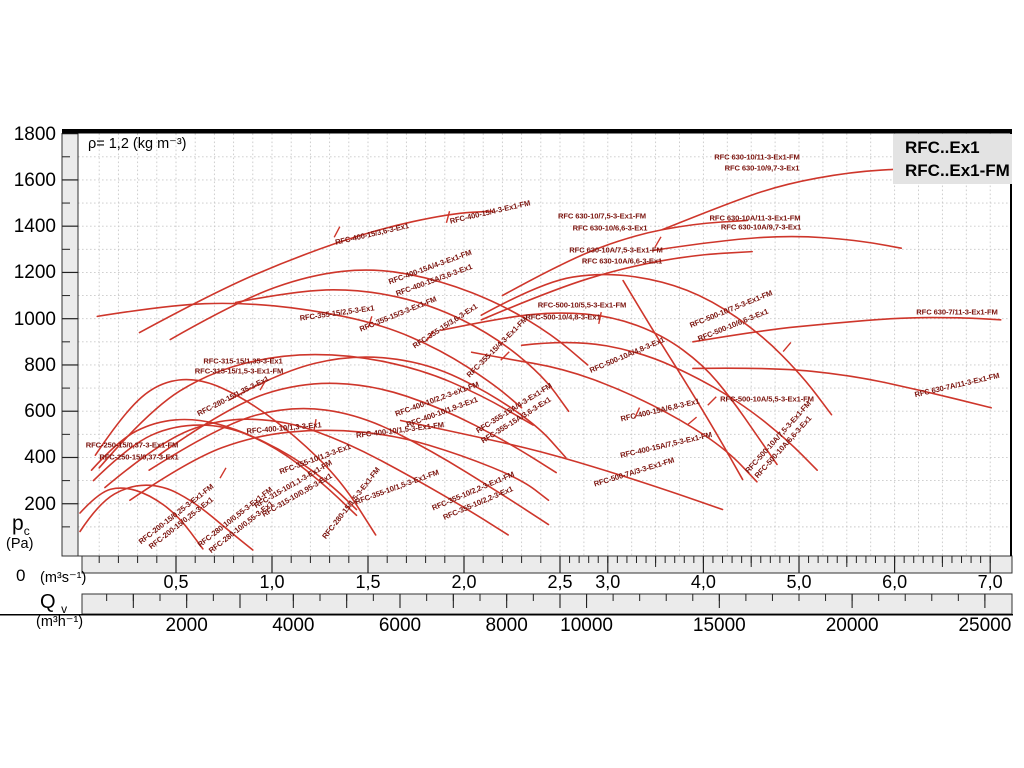  What do you see at coordinates (70, 345) in the screenshot?
I see `y-axis-ruler` at bounding box center [70, 345].